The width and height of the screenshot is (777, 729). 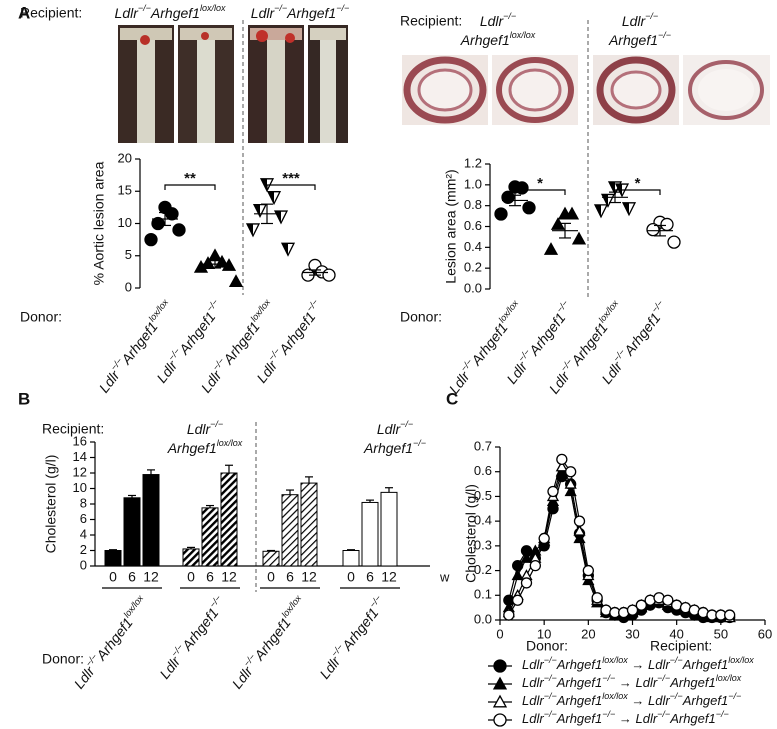 What do you see at coordinates (300, 11) in the screenshot?
I see `recipient-name: Ldlr−/−Arhgef1−/−` at bounding box center [300, 11].